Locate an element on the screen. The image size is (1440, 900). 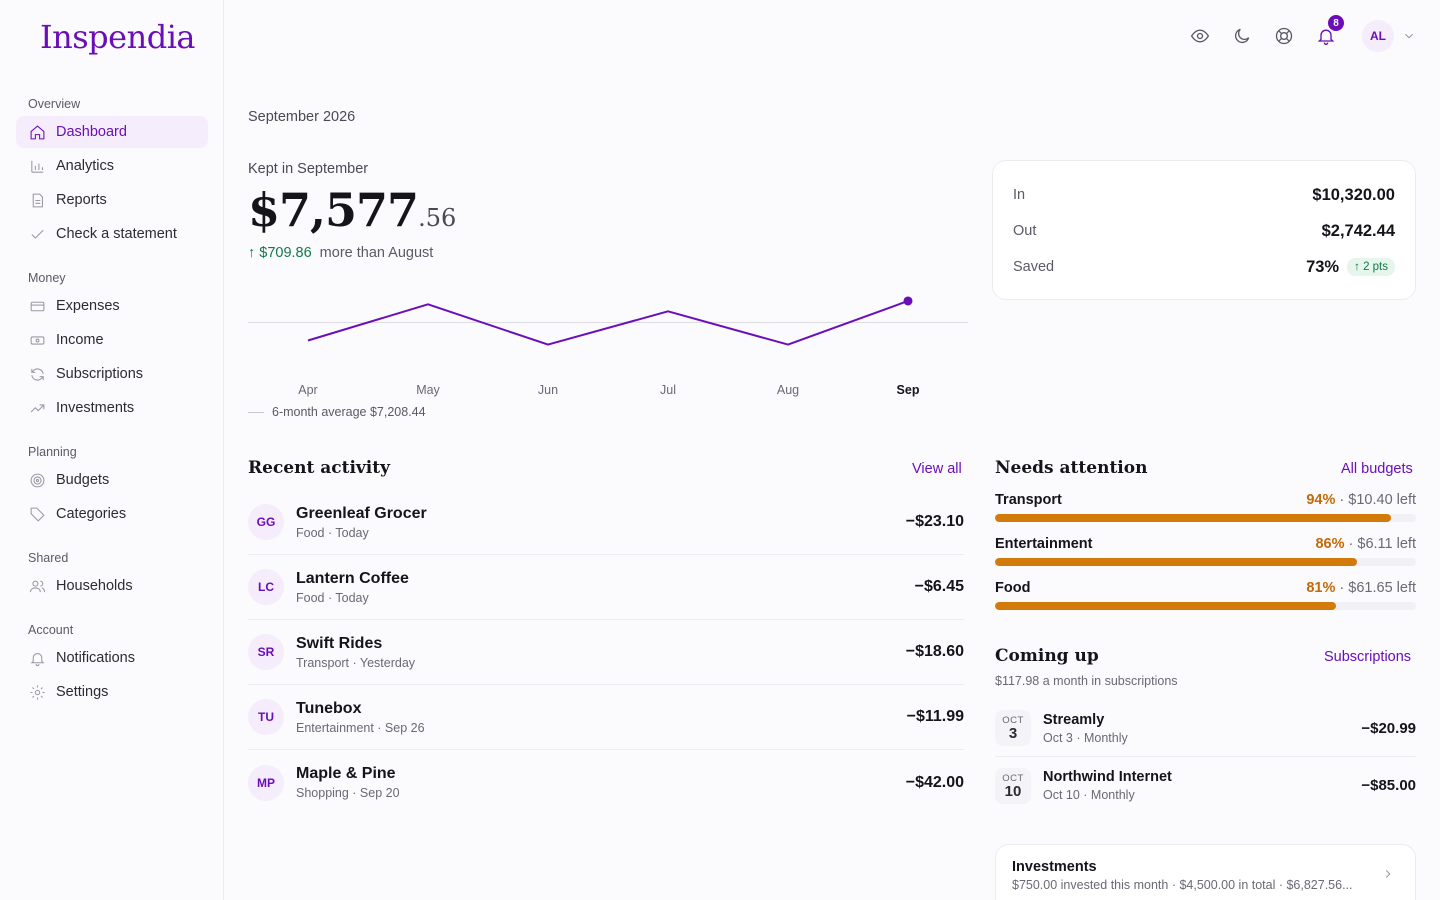
sidebar-item-label: Dashboard is located at coordinates (91, 132).